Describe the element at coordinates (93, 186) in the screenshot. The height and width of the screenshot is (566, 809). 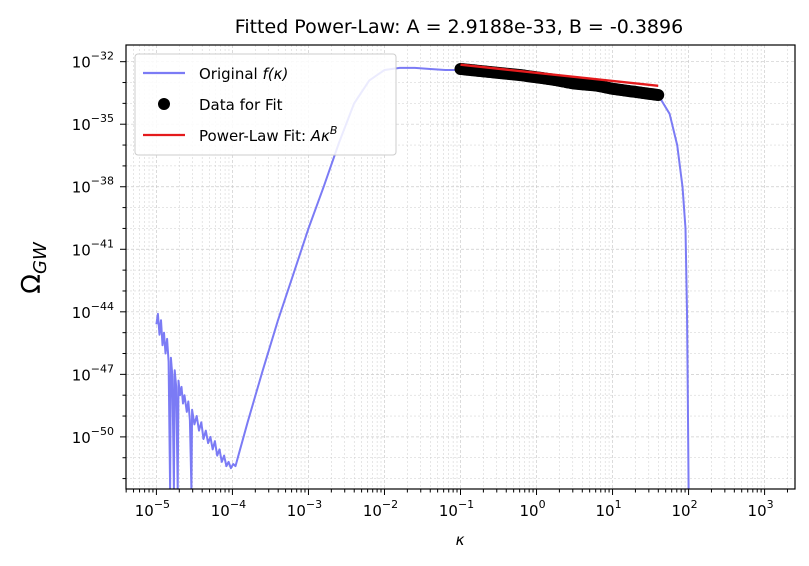
I see `y-tick-label: 10−38` at that location.